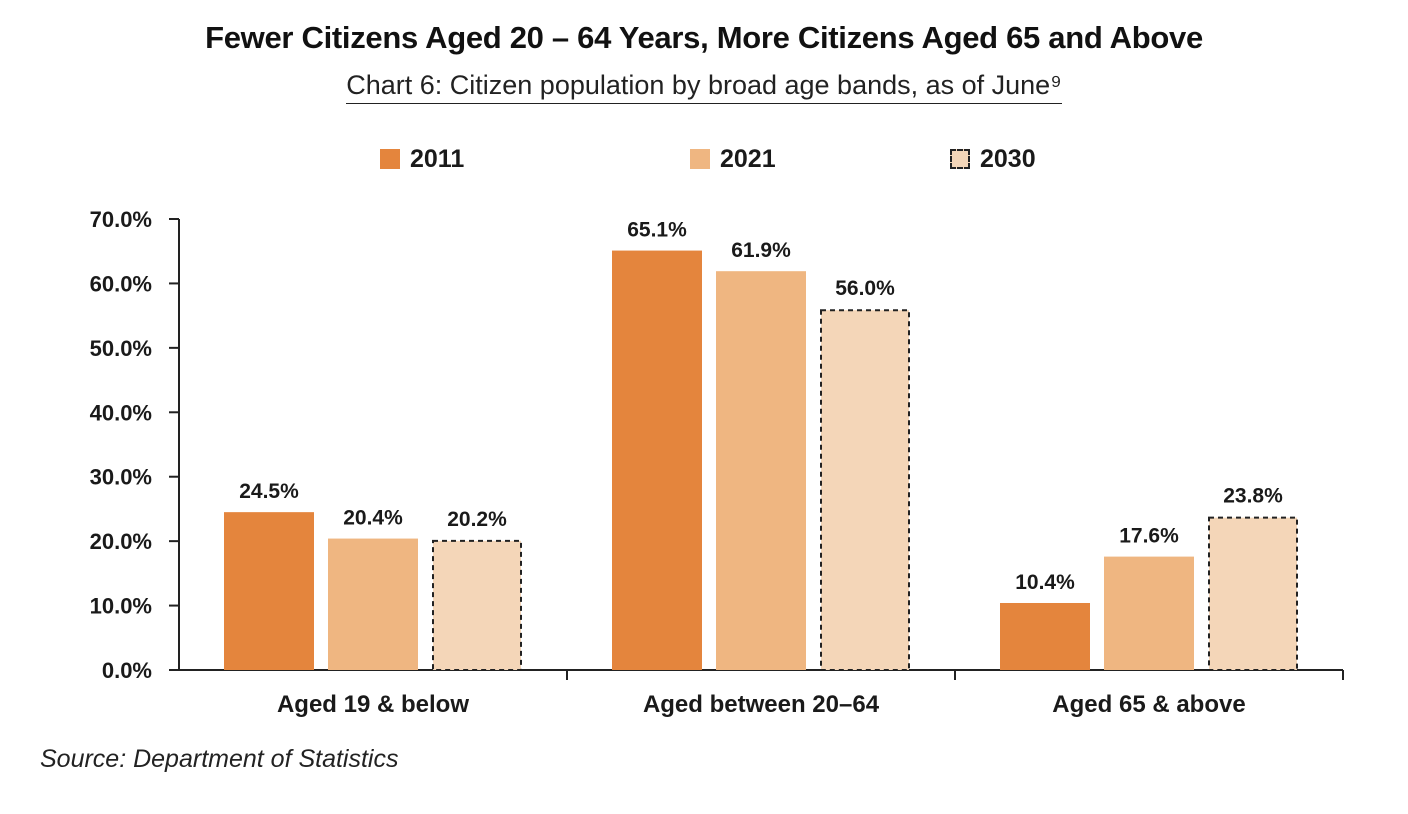  I want to click on data-label-2011: 24.5%, so click(269, 491).